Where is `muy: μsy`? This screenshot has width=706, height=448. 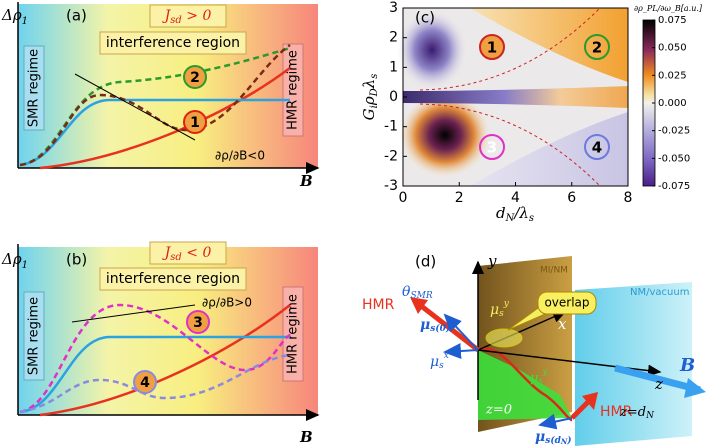 muy: μsy is located at coordinates (500, 309).